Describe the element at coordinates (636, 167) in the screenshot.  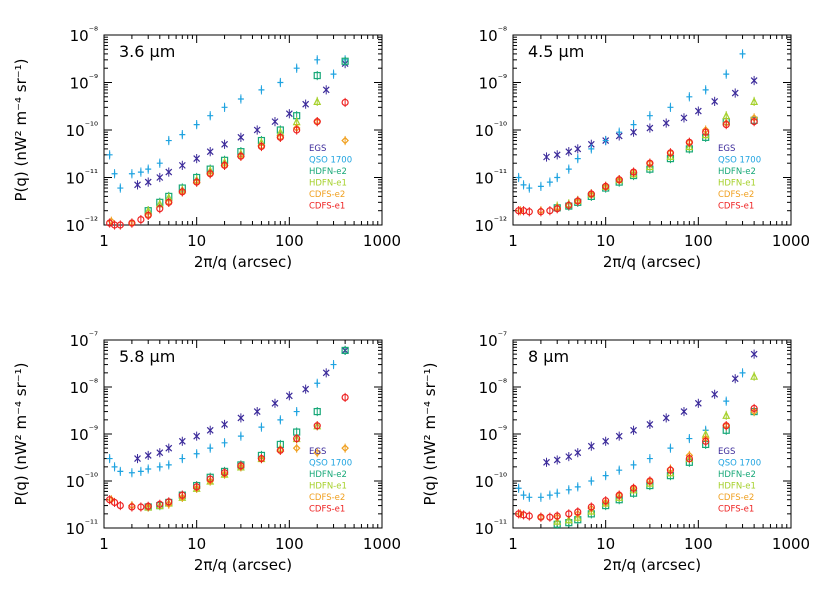
I see `series-cdfs-e1` at that location.